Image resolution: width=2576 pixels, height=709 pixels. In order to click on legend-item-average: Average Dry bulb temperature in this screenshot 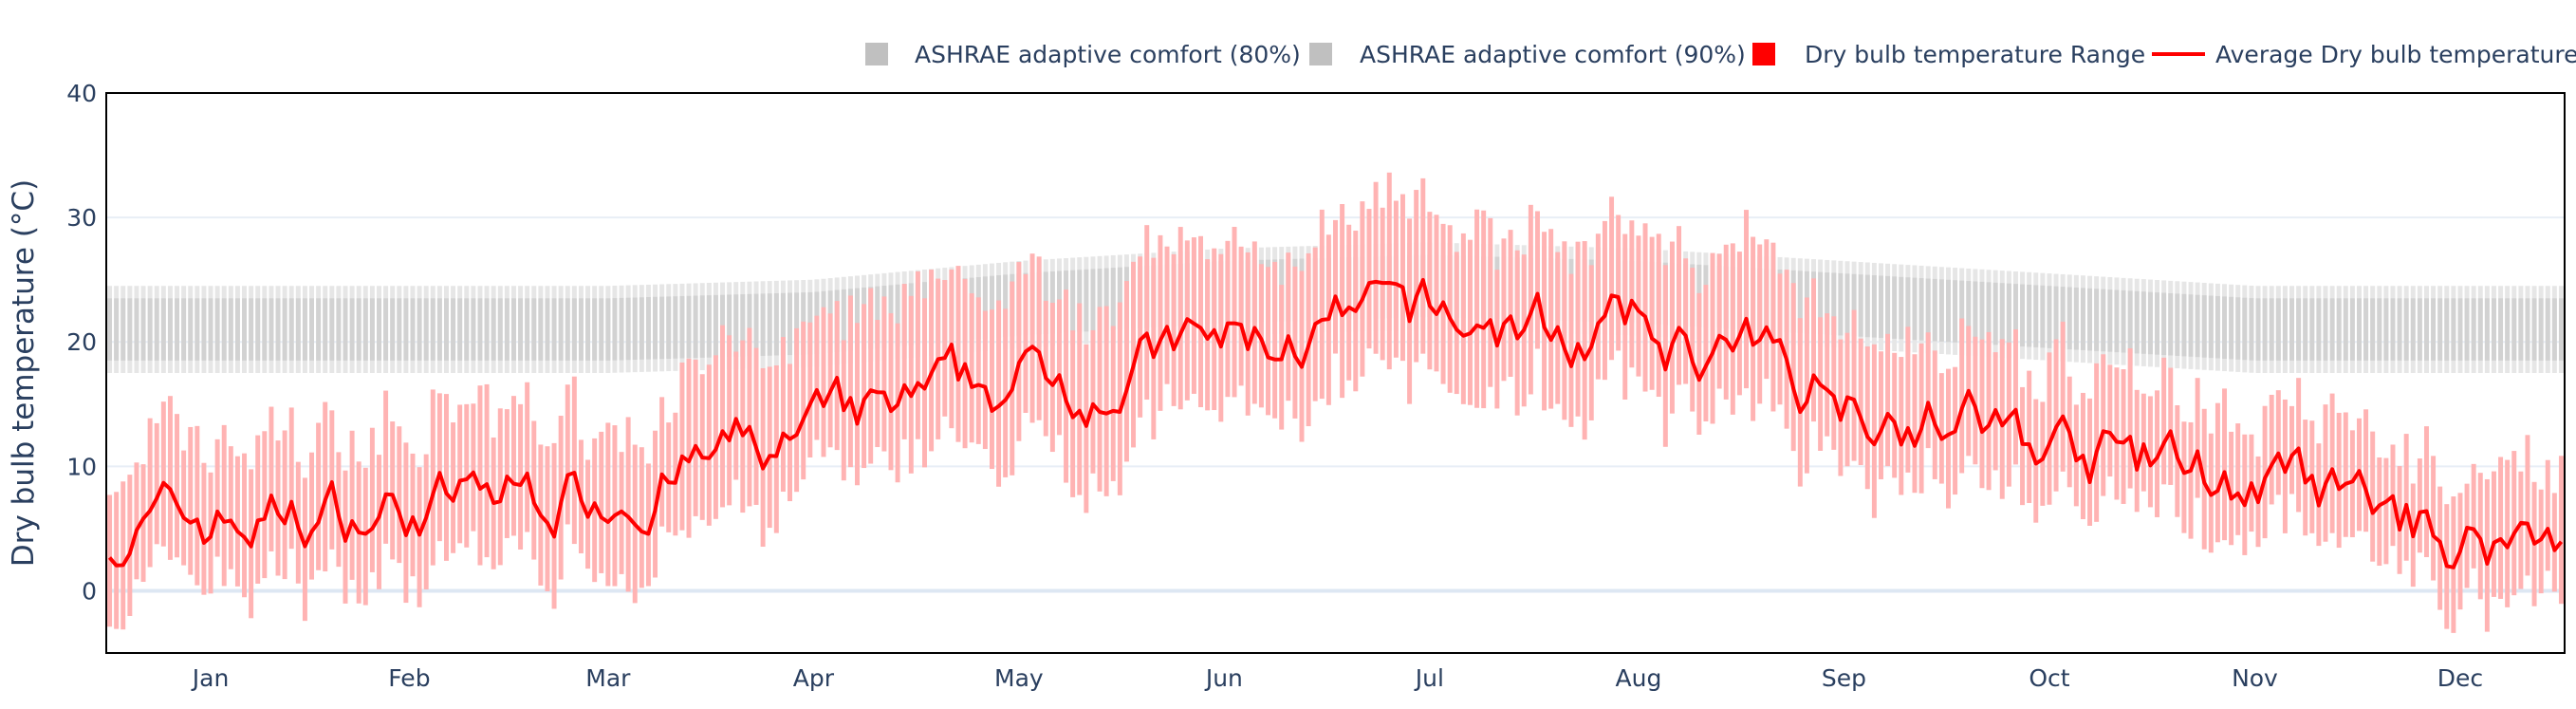, I will do `click(2364, 54)`.